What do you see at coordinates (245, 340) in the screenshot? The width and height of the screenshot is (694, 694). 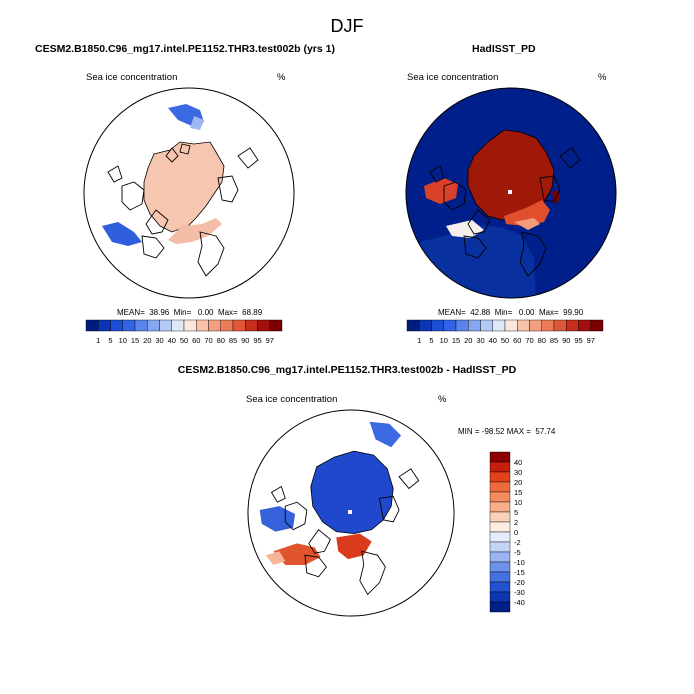 I see `model-colorbar-tick-label: 90` at bounding box center [245, 340].